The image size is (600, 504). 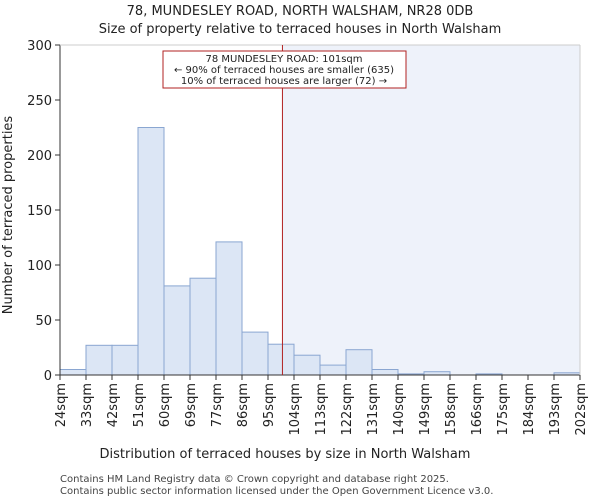 I want to click on y-tick-label: 300, so click(x=39, y=46).